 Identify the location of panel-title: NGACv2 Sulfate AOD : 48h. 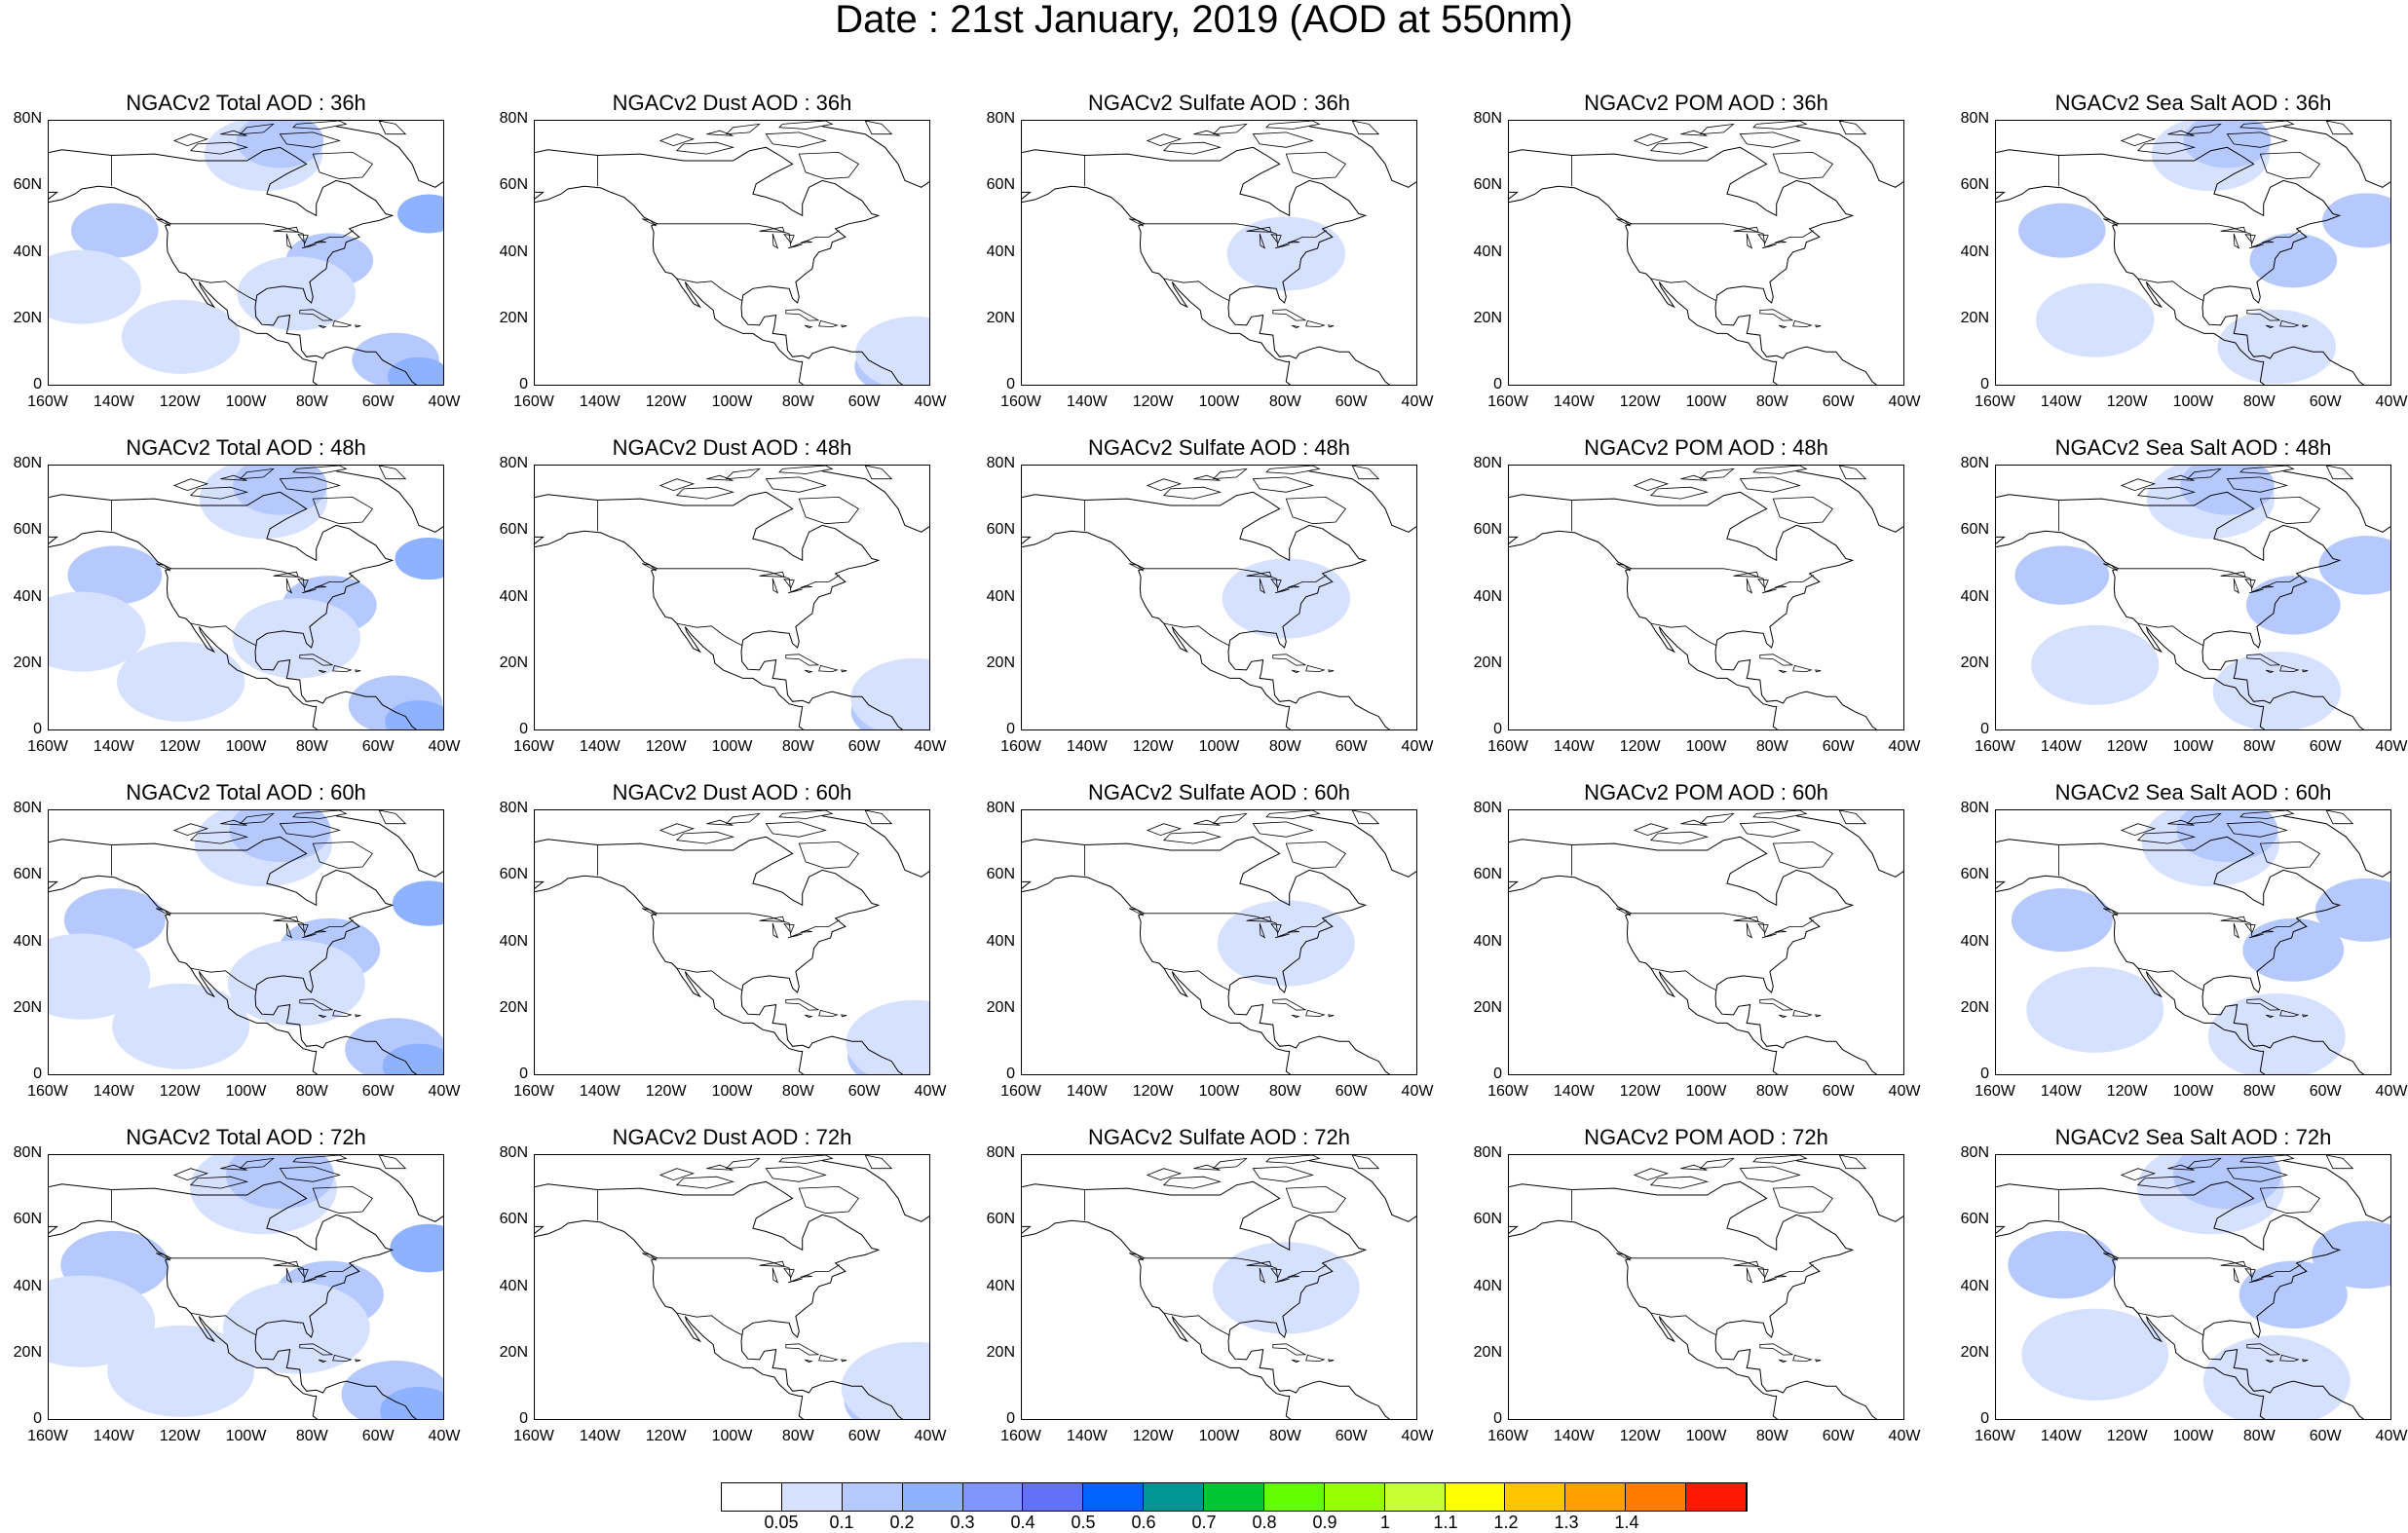
(1219, 447).